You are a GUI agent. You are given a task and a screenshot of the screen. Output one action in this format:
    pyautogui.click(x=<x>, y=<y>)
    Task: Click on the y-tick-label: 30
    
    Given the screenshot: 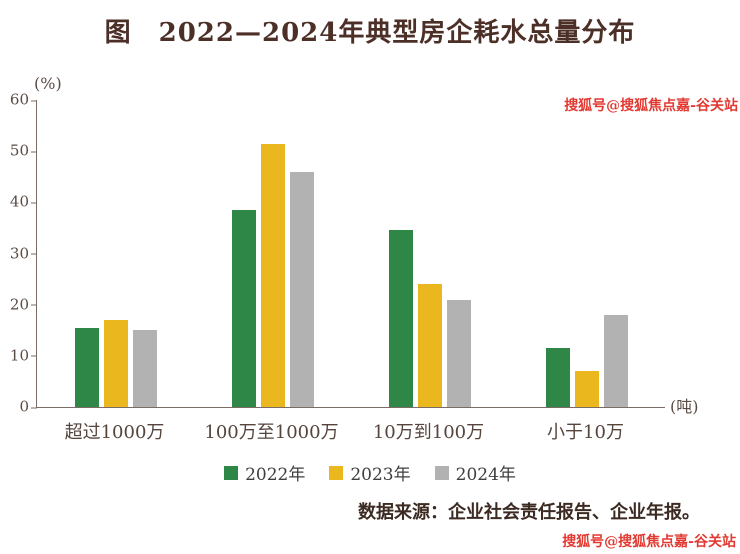 What is the action you would take?
    pyautogui.click(x=18, y=253)
    